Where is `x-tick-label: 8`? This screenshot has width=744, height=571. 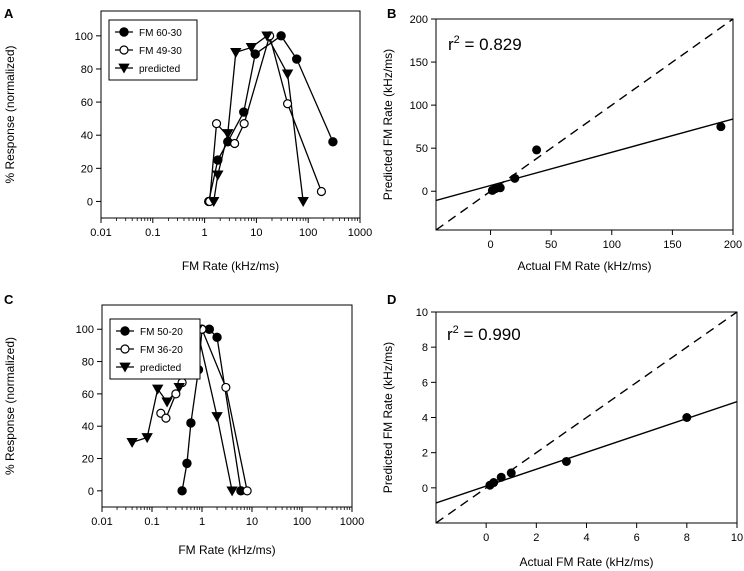 x-tick-label: 8 is located at coordinates (687, 538).